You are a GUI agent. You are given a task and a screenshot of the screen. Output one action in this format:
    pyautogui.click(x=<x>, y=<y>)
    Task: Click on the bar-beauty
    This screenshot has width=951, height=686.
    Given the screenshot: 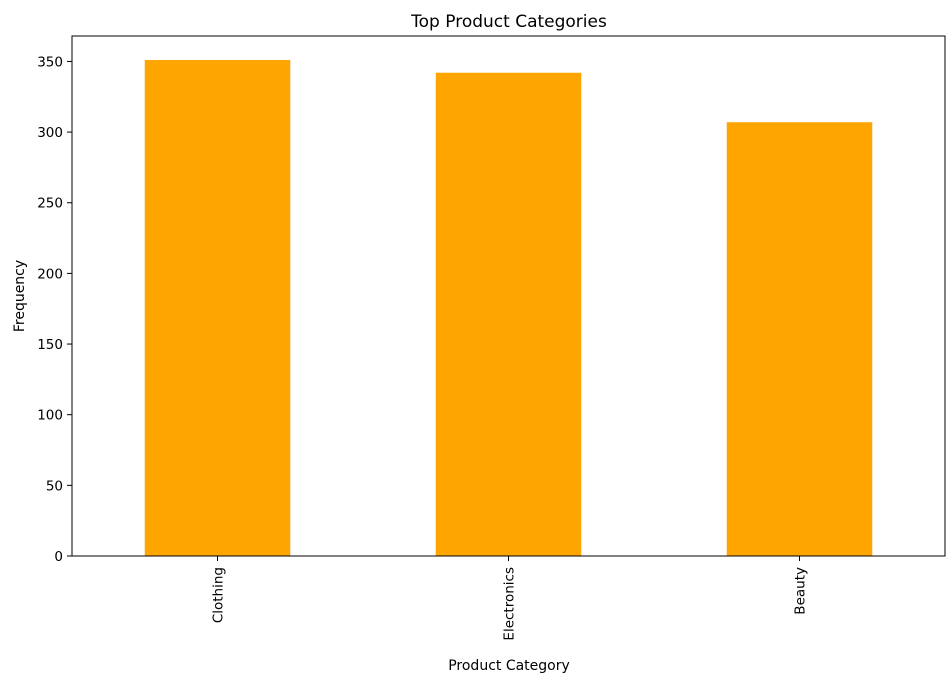 What is the action you would take?
    pyautogui.click(x=799, y=339)
    